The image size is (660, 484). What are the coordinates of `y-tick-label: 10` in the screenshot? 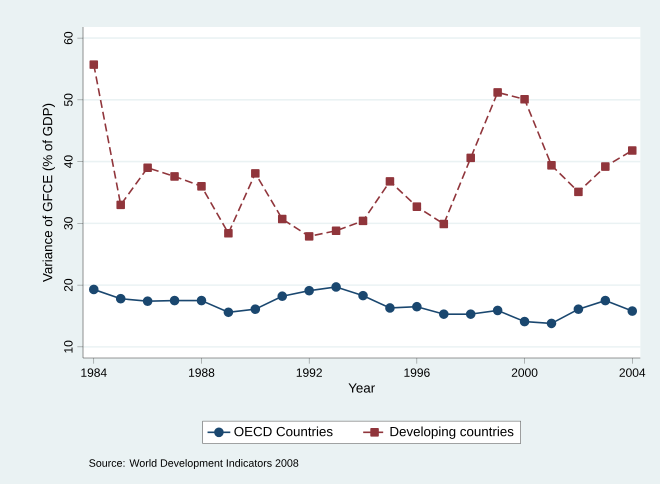 It's located at (68, 346).